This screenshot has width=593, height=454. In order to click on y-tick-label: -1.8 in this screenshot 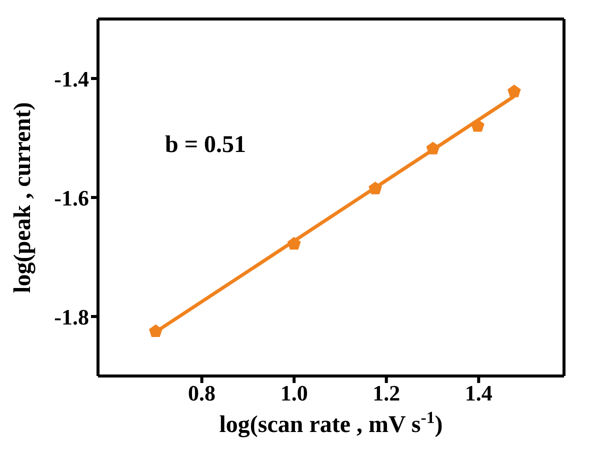, I will do `click(71, 317)`.